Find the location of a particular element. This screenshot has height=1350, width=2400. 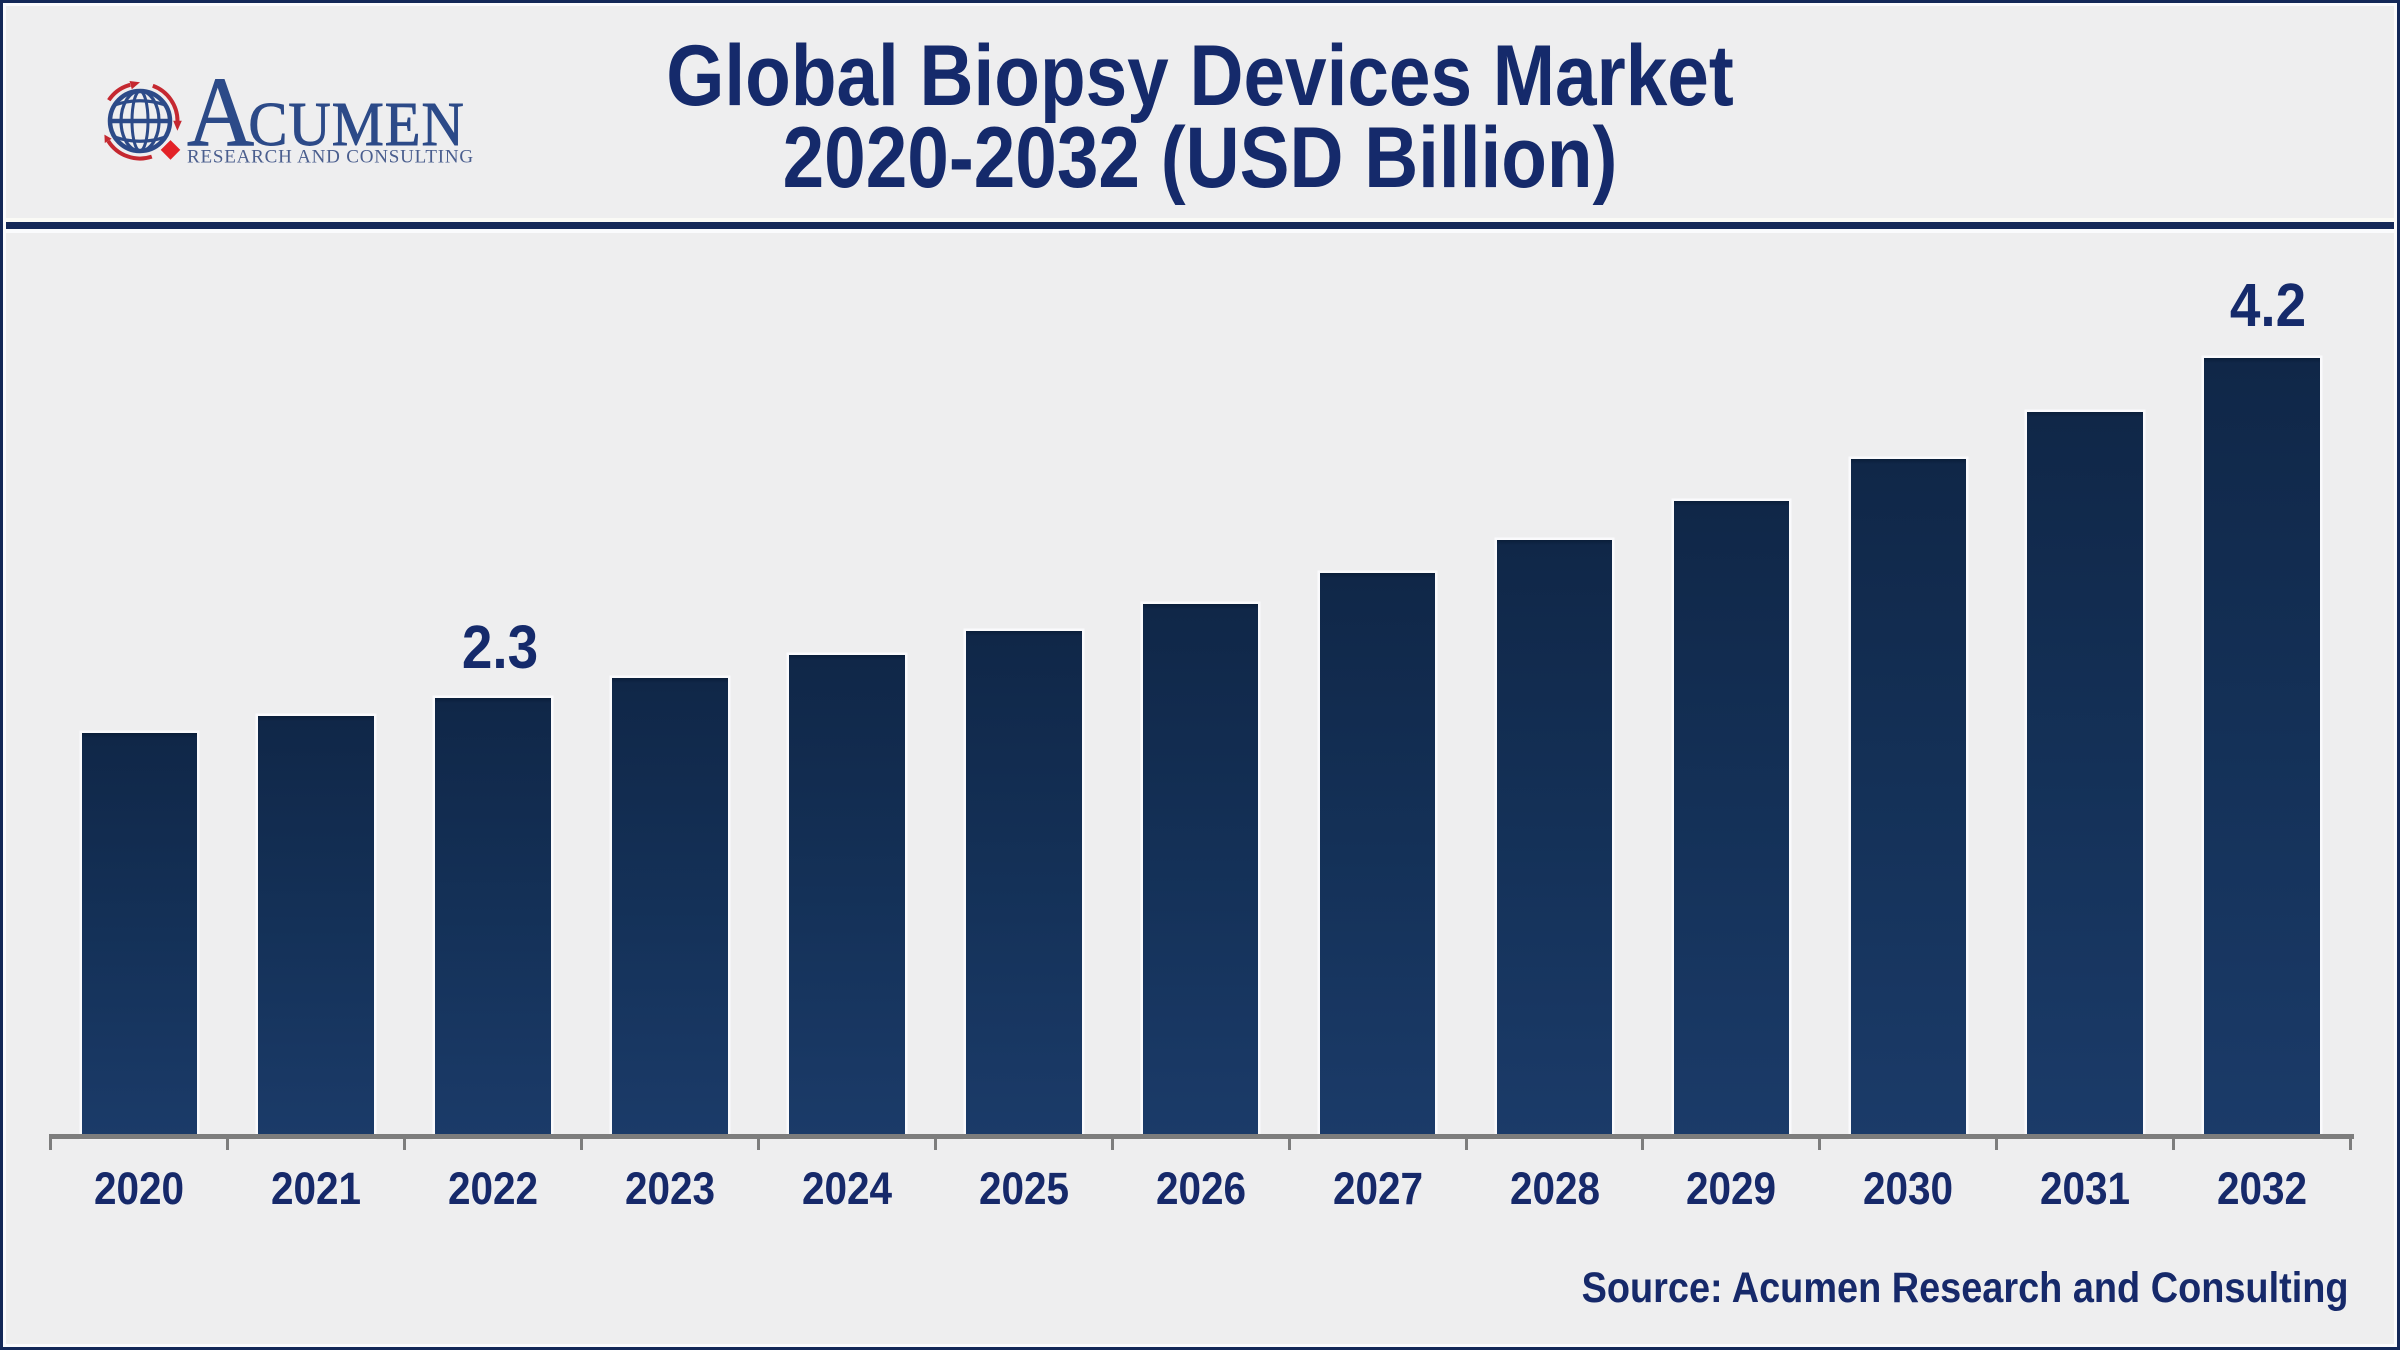

svg-text: CUMEN is located at coordinates (356, 124).